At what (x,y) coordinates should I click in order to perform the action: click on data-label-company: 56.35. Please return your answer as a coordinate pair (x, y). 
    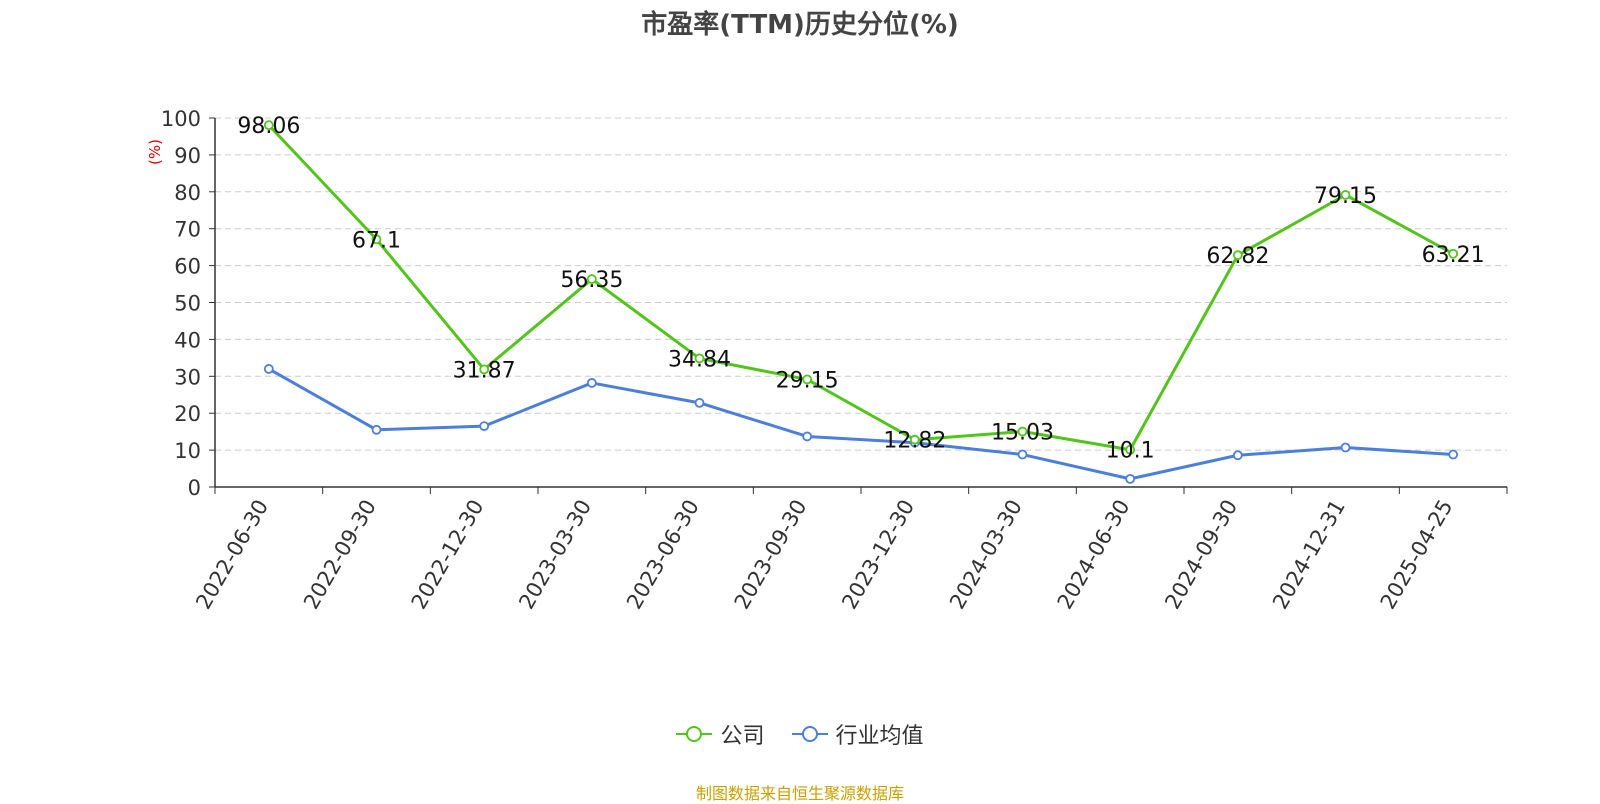
    Looking at the image, I should click on (591, 280).